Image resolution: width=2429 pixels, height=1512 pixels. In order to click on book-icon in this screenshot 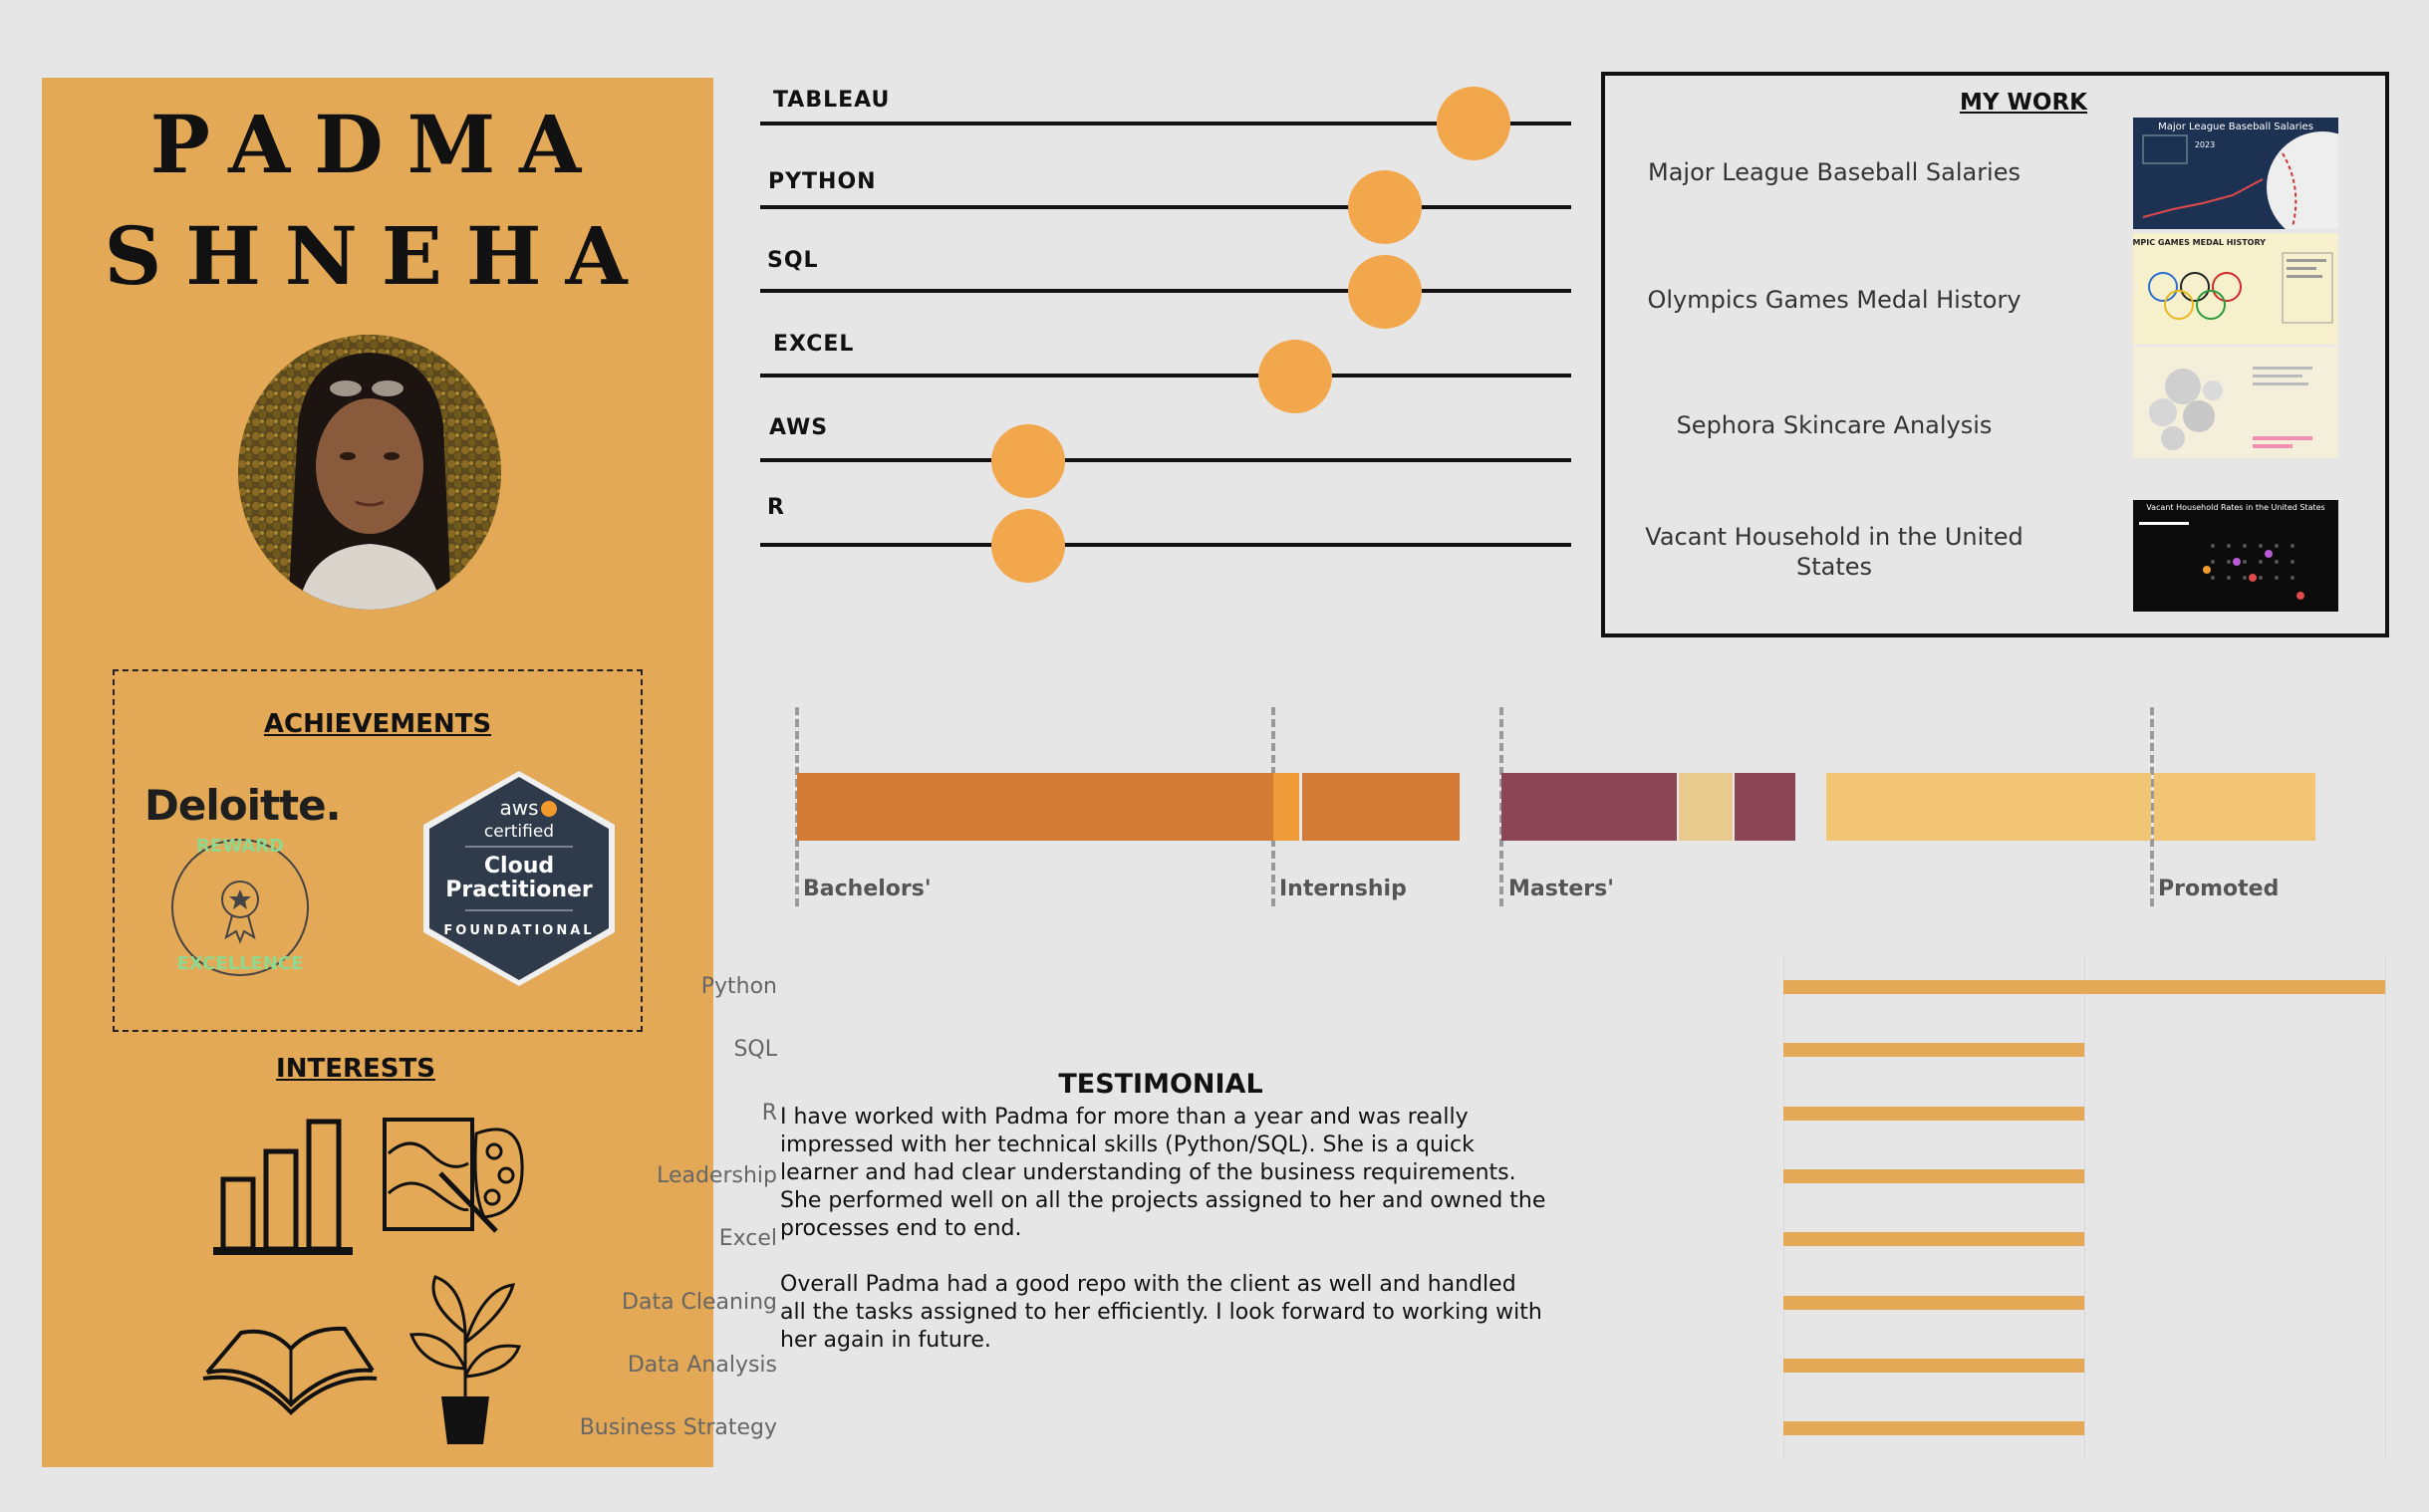, I will do `click(291, 1369)`.